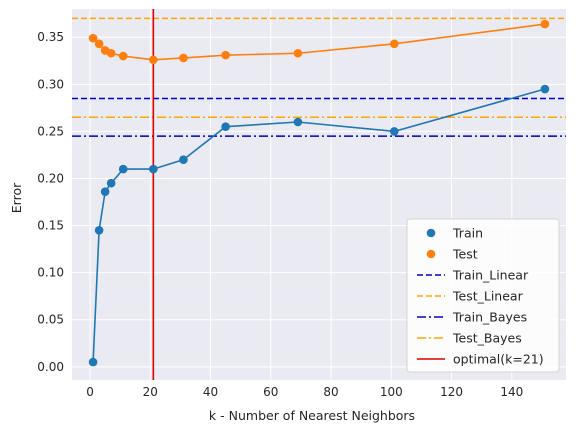  What do you see at coordinates (431, 233) in the screenshot?
I see `legend-marker-train` at bounding box center [431, 233].